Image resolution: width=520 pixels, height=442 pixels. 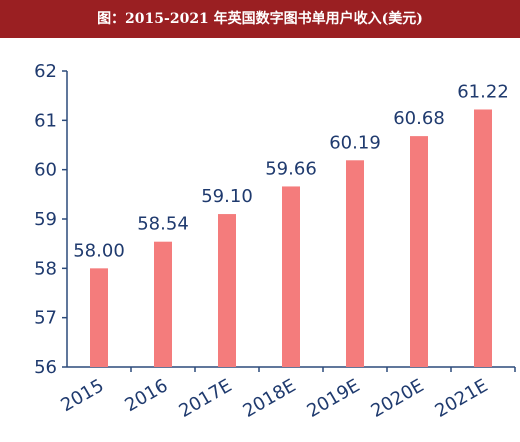 What do you see at coordinates (163, 304) in the screenshot?
I see `bar-2016` at bounding box center [163, 304].